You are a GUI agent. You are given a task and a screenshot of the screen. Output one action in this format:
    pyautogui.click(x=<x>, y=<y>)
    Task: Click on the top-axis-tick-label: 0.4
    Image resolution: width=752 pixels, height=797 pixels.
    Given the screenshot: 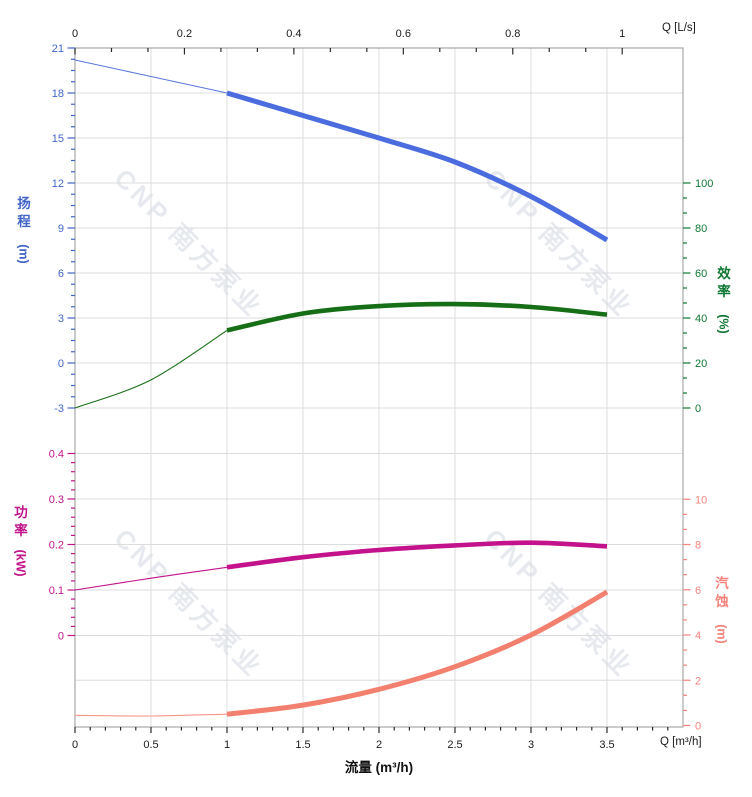 What is the action you would take?
    pyautogui.click(x=293, y=34)
    